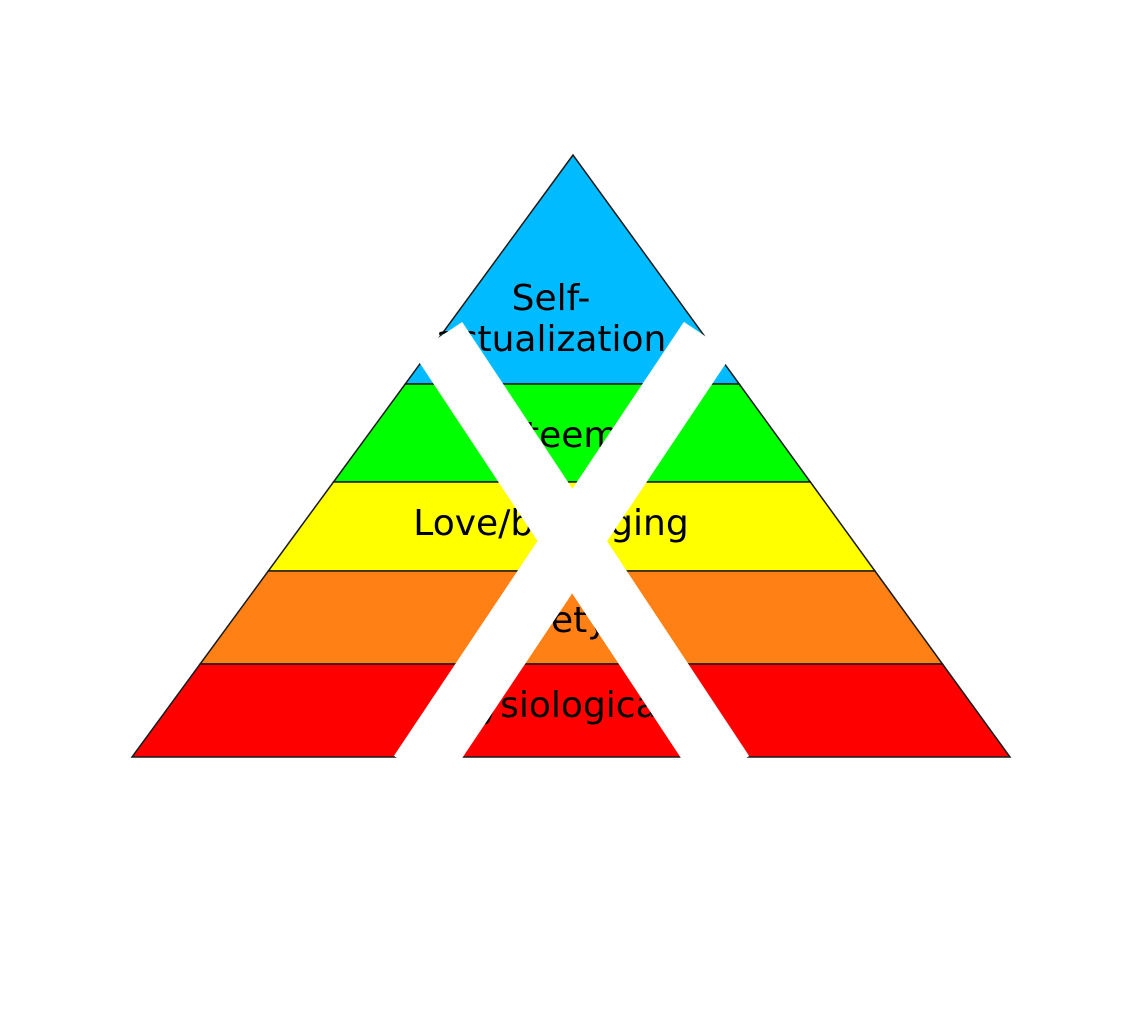  Describe the element at coordinates (571, 710) in the screenshot. I see `band-physiological` at that location.